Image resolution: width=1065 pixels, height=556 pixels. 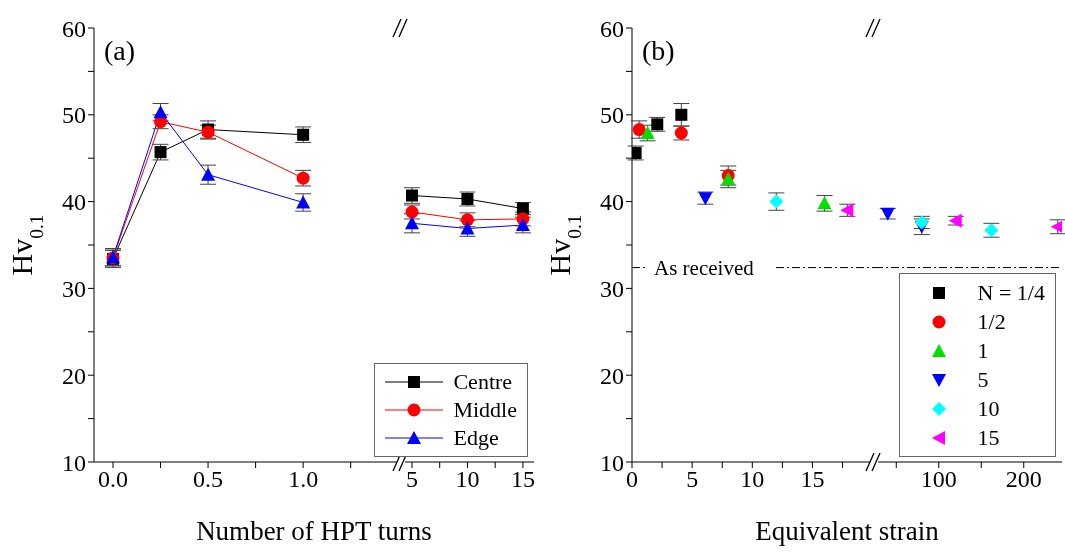 What do you see at coordinates (847, 531) in the screenshot?
I see `x-axis-title: Equivalent strain` at bounding box center [847, 531].